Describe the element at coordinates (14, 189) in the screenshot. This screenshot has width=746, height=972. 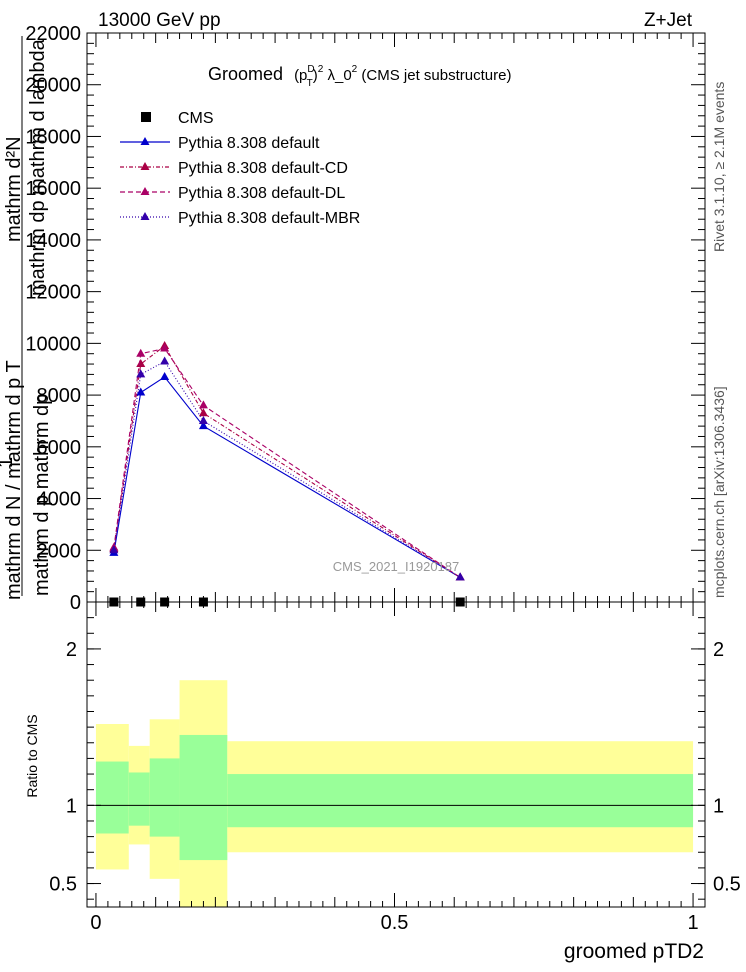
I see `ylabel-part-4: mathrm d²N` at that location.